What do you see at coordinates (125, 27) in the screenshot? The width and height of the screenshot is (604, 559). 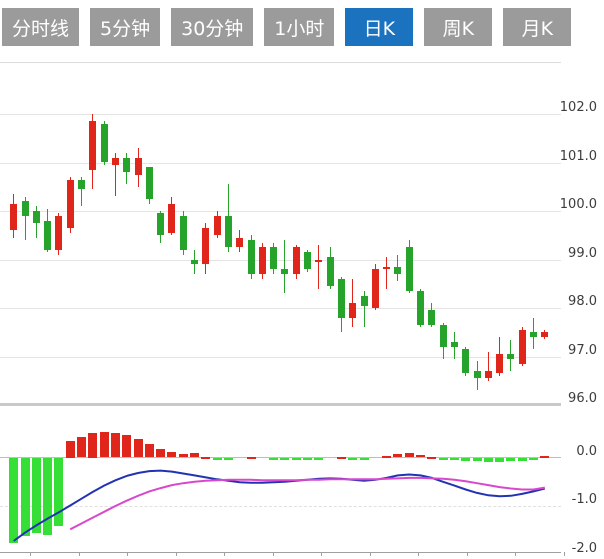 I see `tab-5min: 5分钟` at bounding box center [125, 27].